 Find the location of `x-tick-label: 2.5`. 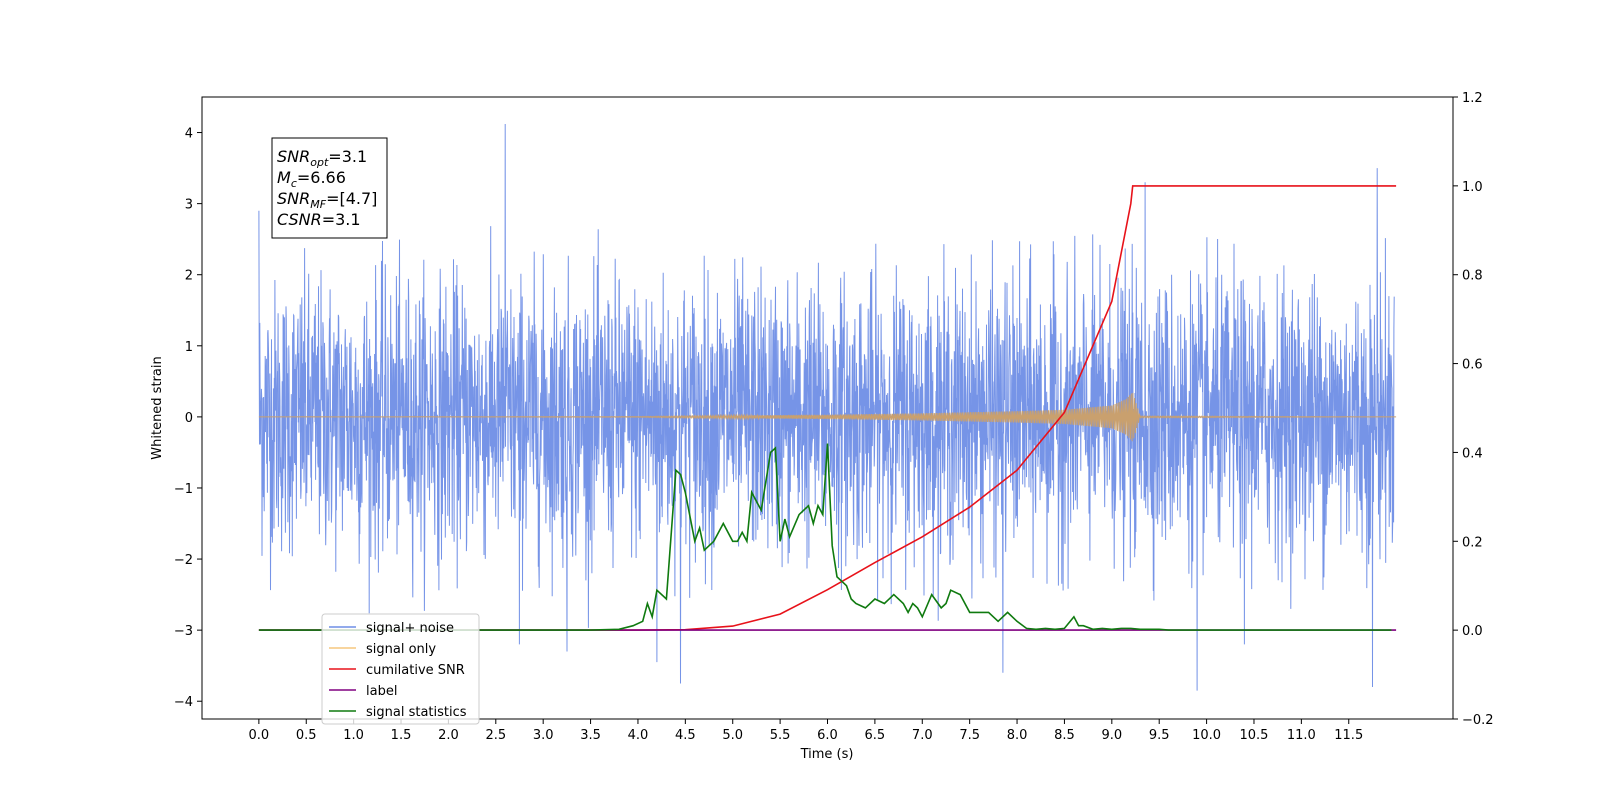

x-tick-label: 2.5 is located at coordinates (495, 735).